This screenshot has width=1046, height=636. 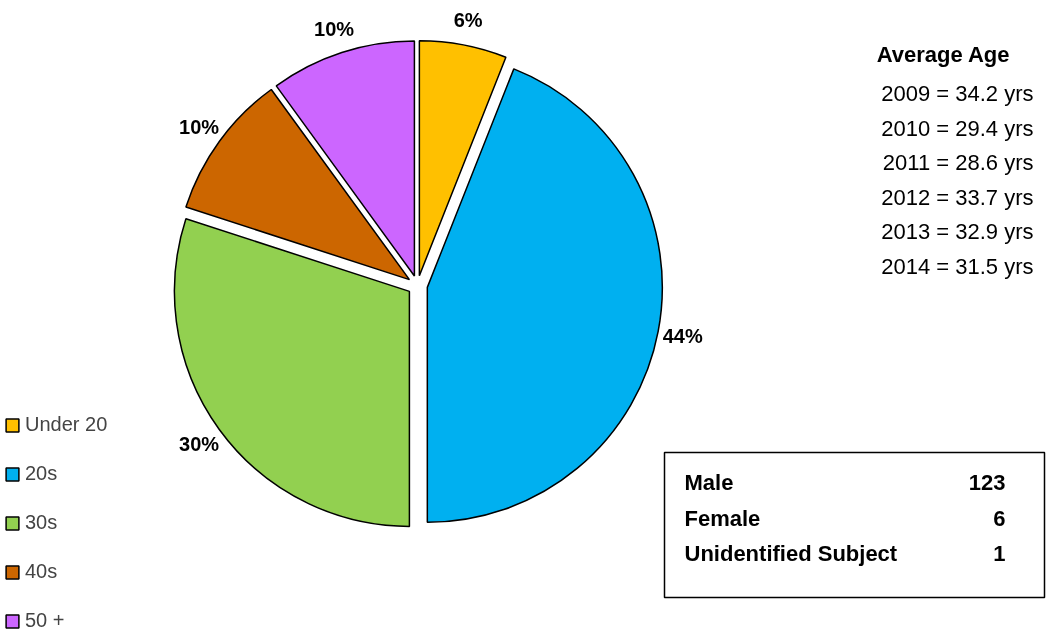 What do you see at coordinates (468, 20) in the screenshot?
I see `data-label: 6%` at bounding box center [468, 20].